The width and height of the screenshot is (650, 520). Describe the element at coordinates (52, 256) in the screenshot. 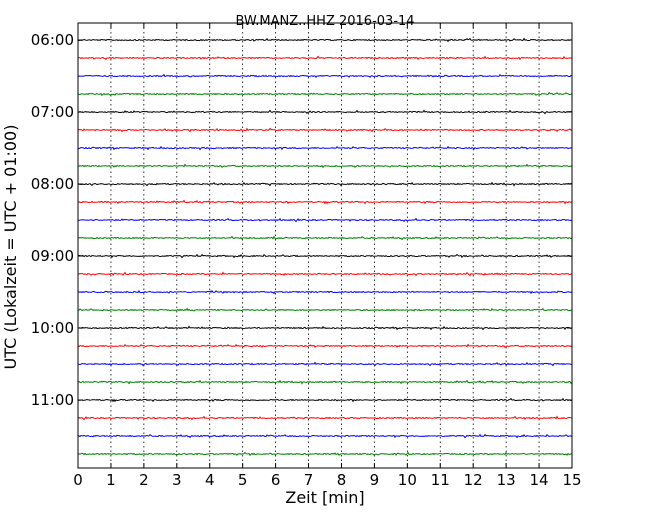

I see `y-tick-label: 09:00` at that location.